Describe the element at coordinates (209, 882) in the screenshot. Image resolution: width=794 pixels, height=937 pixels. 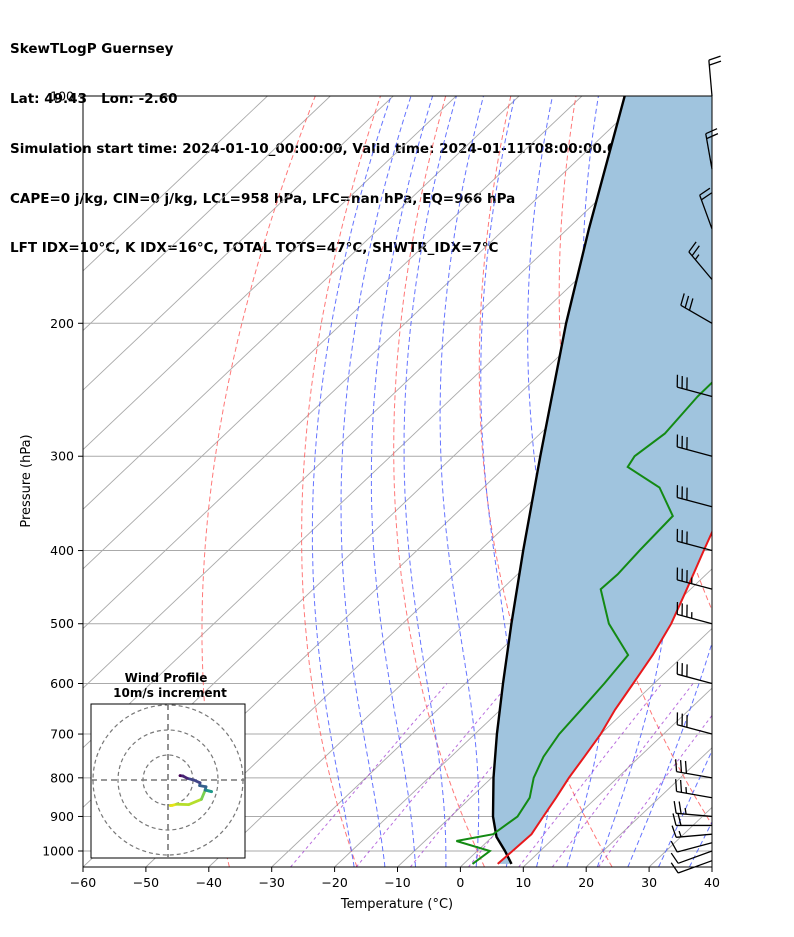
I see `x-tick-label: −40` at that location.